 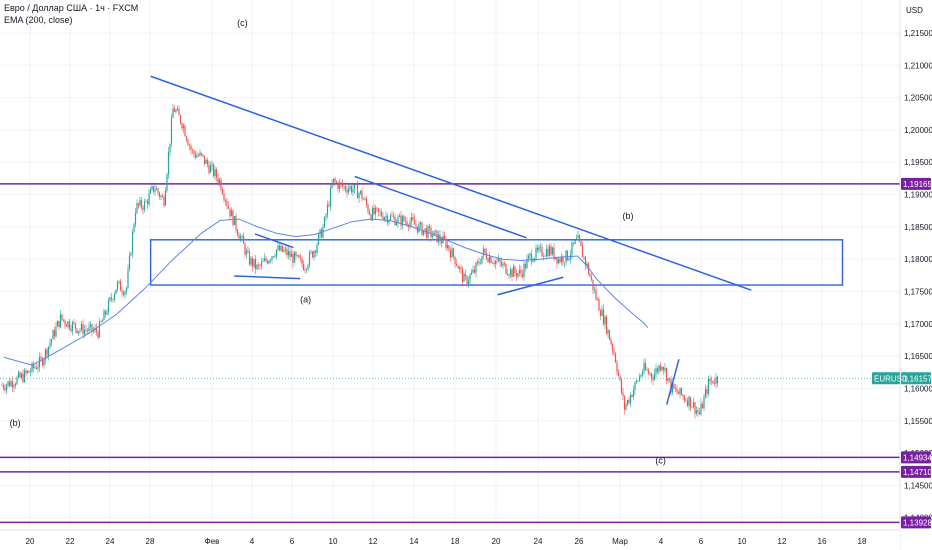 What do you see at coordinates (496, 541) in the screenshot?
I see `time-tick-label: 20` at bounding box center [496, 541].